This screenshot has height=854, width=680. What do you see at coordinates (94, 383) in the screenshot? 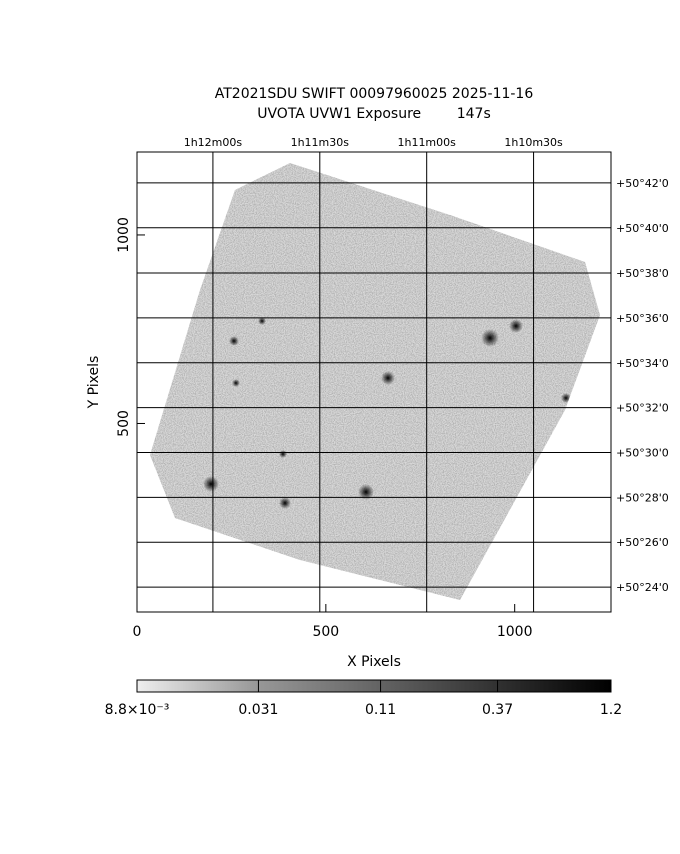
I see `y-axis-label: Y Pixels` at bounding box center [94, 383].